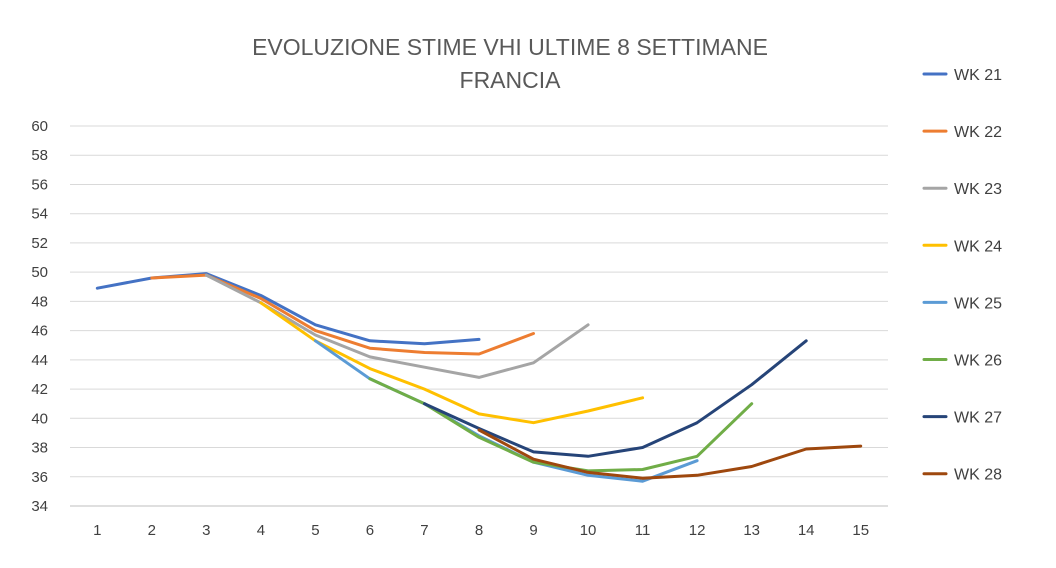 The width and height of the screenshot is (1056, 568). What do you see at coordinates (39, 155) in the screenshot?
I see `y-tick-label: 58` at bounding box center [39, 155].